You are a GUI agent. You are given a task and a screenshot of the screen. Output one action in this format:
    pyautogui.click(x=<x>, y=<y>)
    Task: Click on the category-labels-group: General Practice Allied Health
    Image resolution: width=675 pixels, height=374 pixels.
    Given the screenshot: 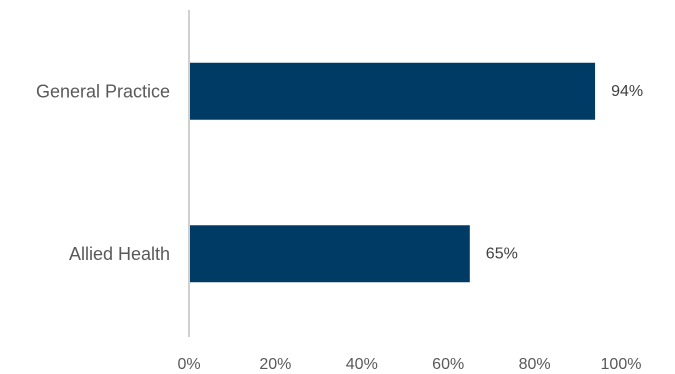 What is the action you would take?
    pyautogui.click(x=103, y=172)
    